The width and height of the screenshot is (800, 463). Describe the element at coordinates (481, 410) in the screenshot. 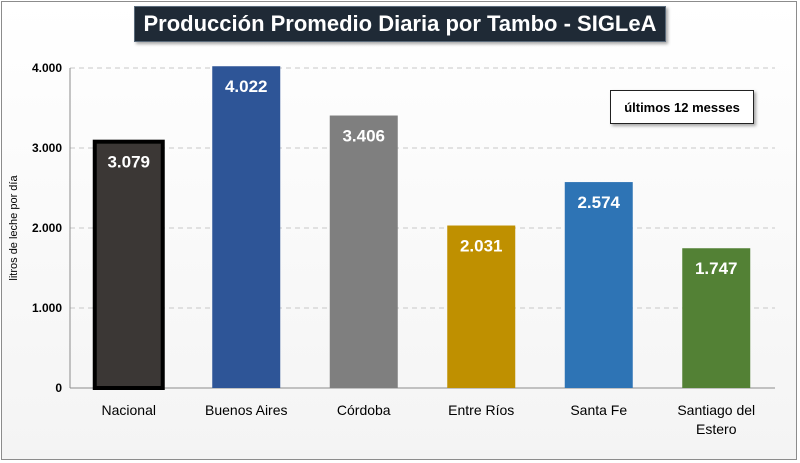

I see `x-tick-label: Entre Ríos` at that location.